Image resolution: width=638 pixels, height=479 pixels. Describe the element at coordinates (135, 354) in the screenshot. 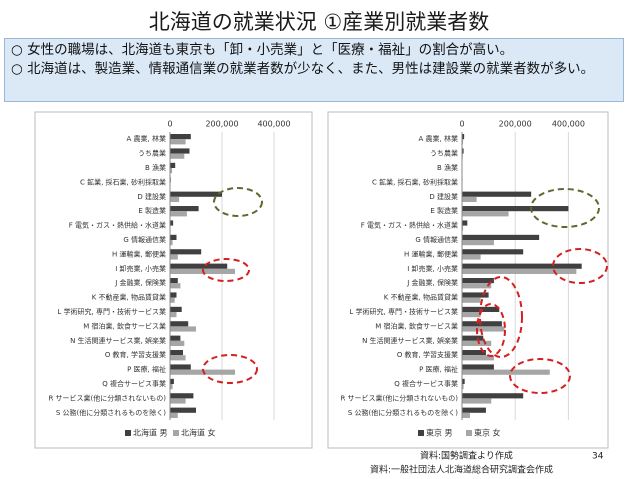

I see `y-tick-label: O 教育, 学習支援業` at that location.